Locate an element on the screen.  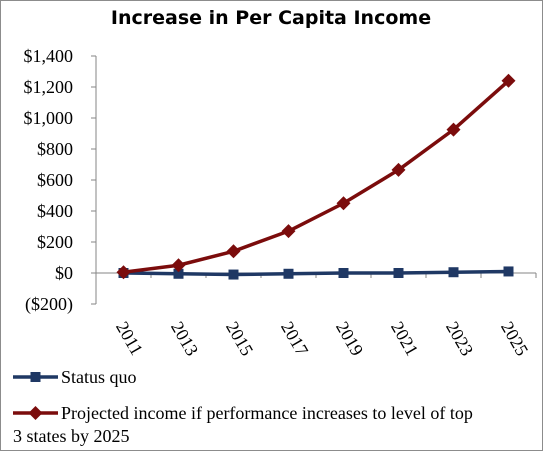
chart-title: Increase in Per Capita Income is located at coordinates (271, 18).